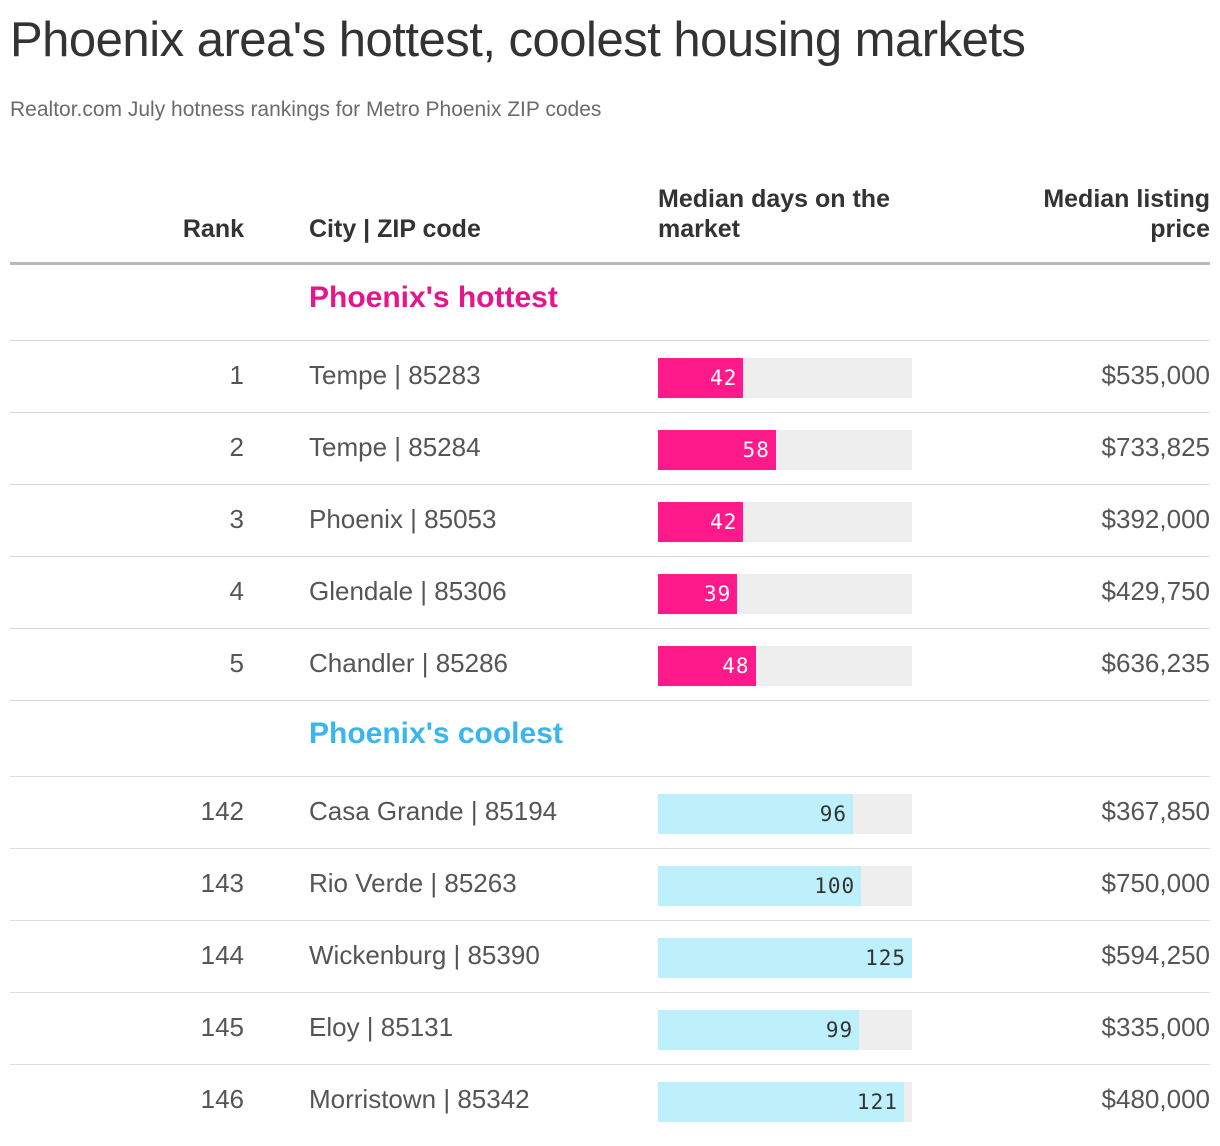 The width and height of the screenshot is (1220, 1146). Describe the element at coordinates (222, 811) in the screenshot. I see `rank-cell: 142` at that location.